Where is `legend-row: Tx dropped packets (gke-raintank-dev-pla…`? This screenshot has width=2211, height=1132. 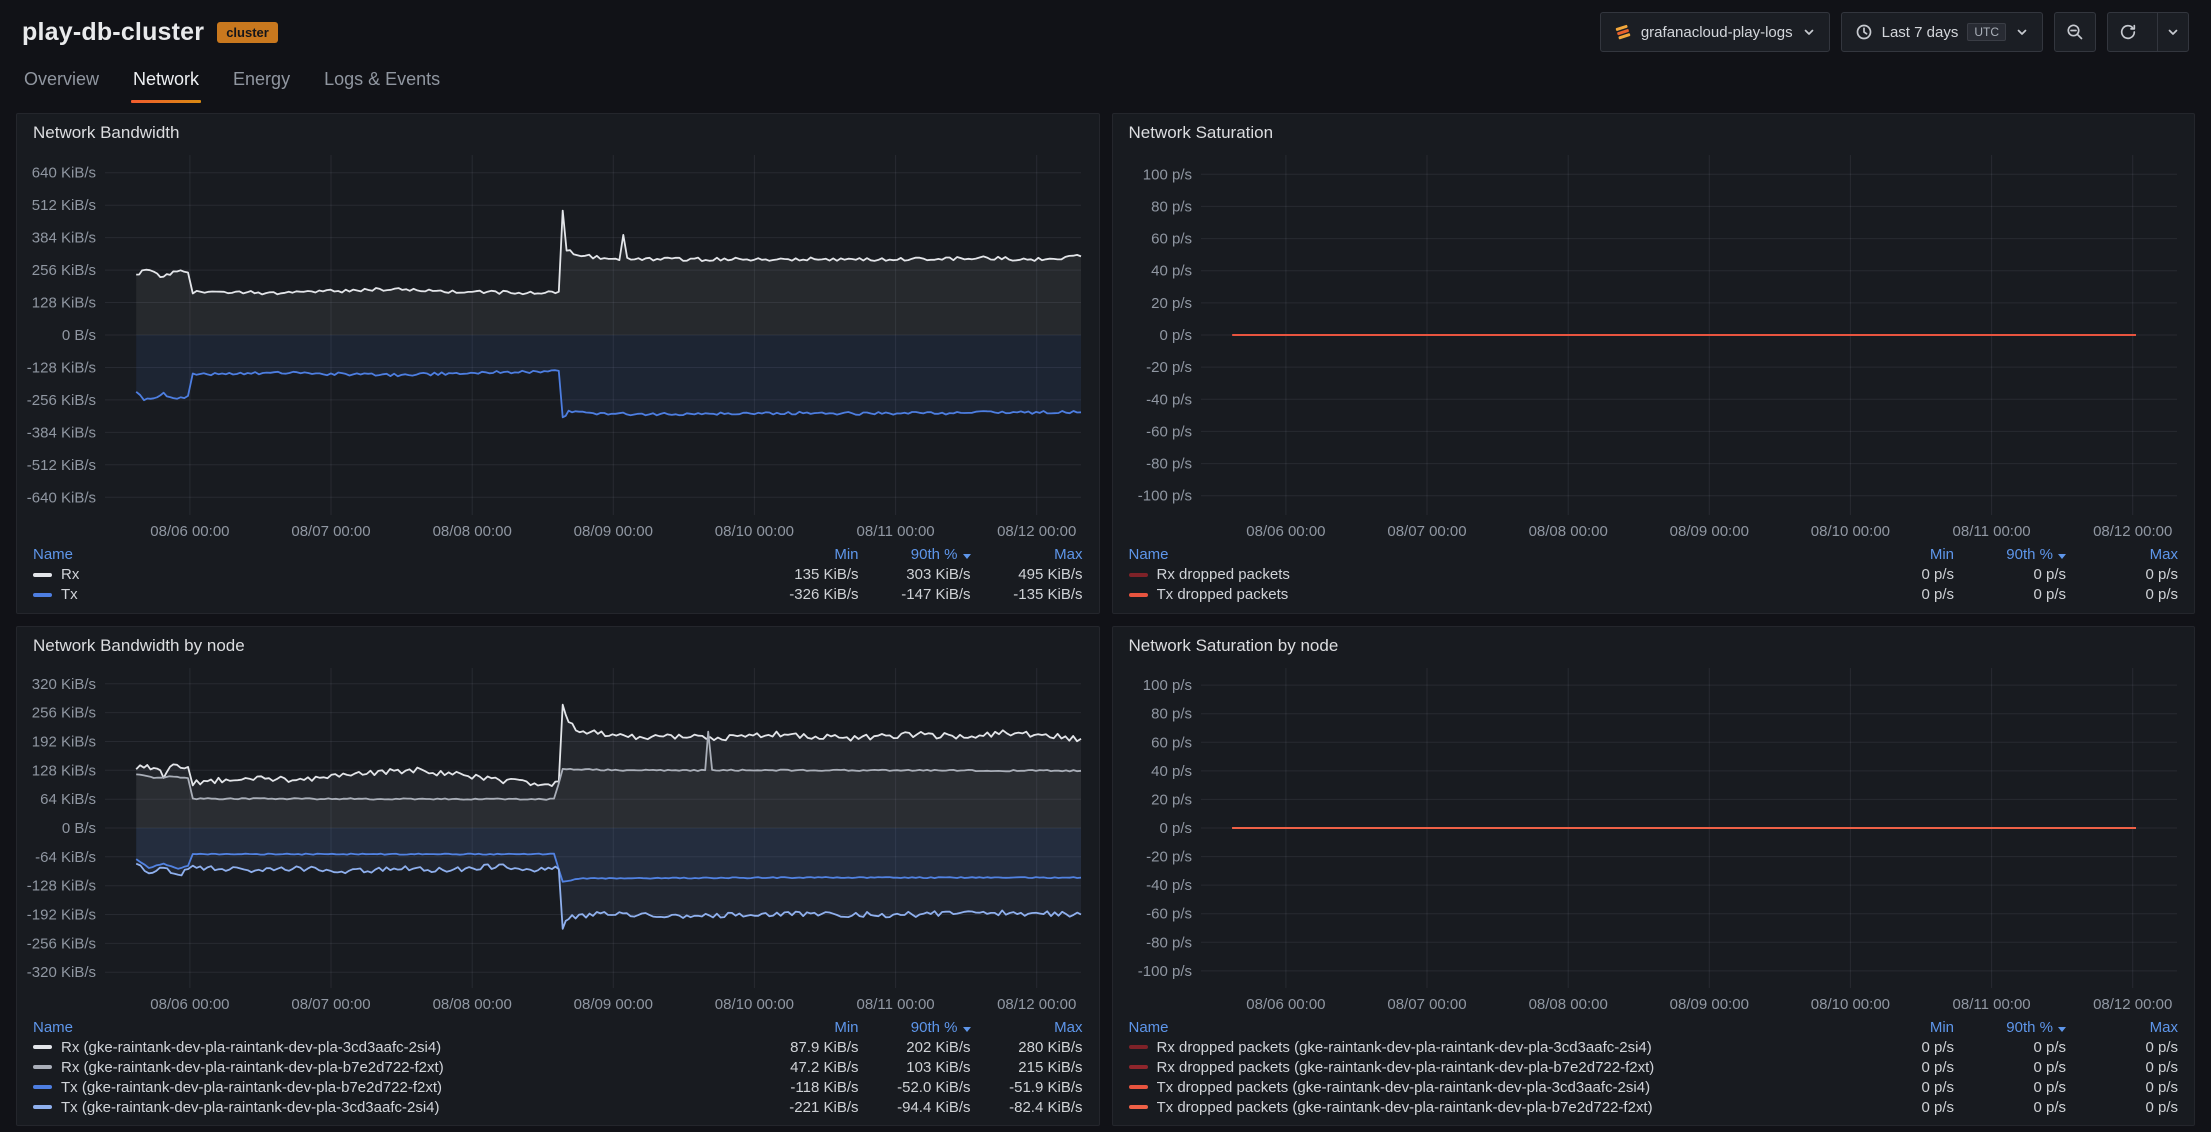
legend-row: Tx dropped packets (gke-raintank-dev-pla… is located at coordinates (1653, 1107).